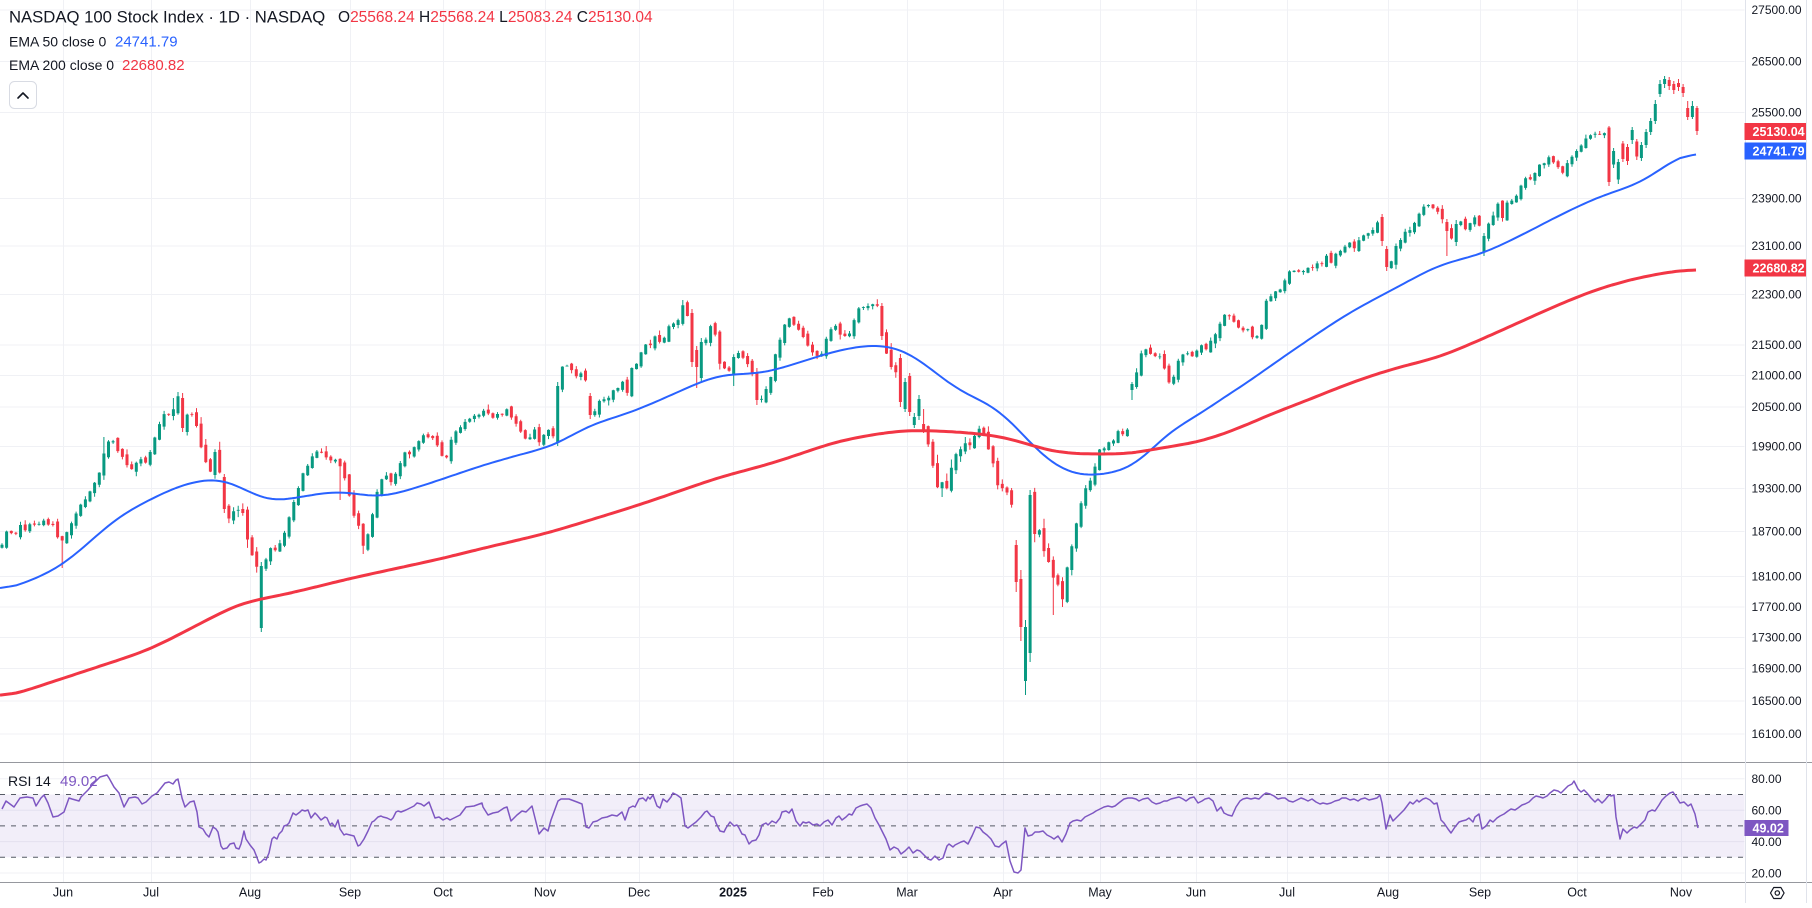 The height and width of the screenshot is (908, 1812). I want to click on svg-text: 23100.00, so click(1777, 246).